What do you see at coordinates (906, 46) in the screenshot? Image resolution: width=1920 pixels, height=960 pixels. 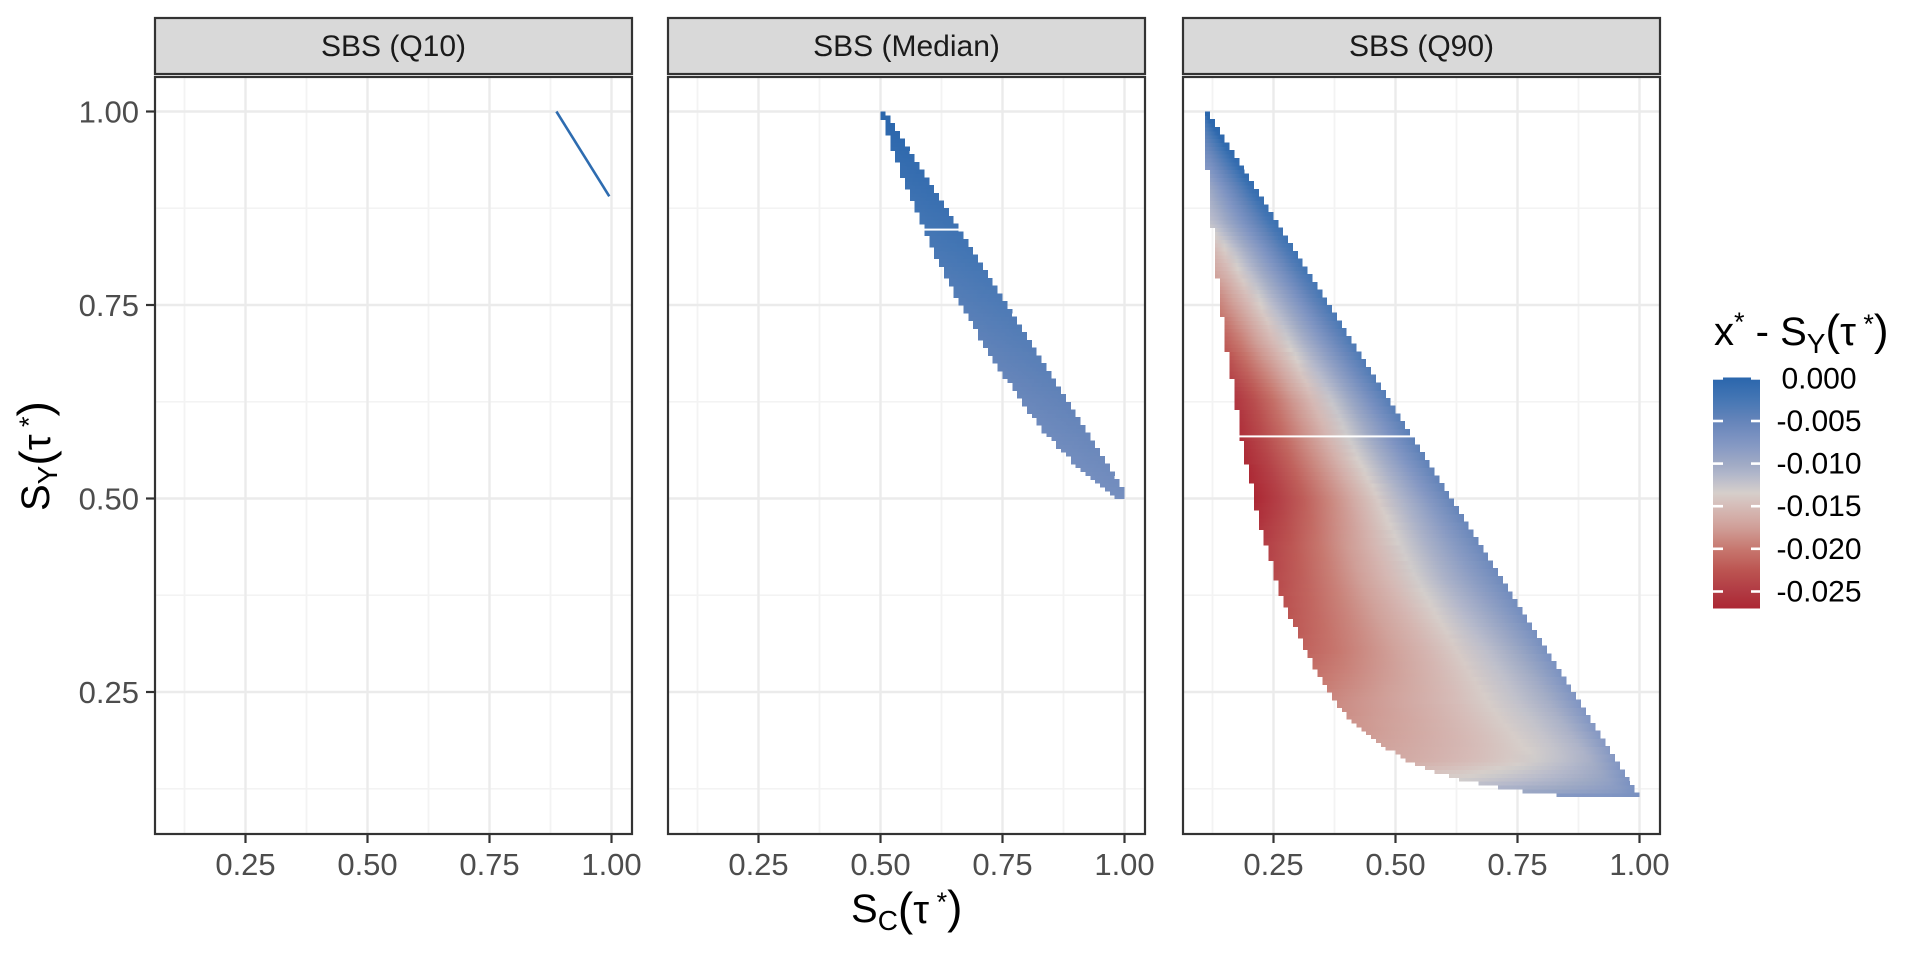 I see `svg-text: SBS (Median)` at bounding box center [906, 46].